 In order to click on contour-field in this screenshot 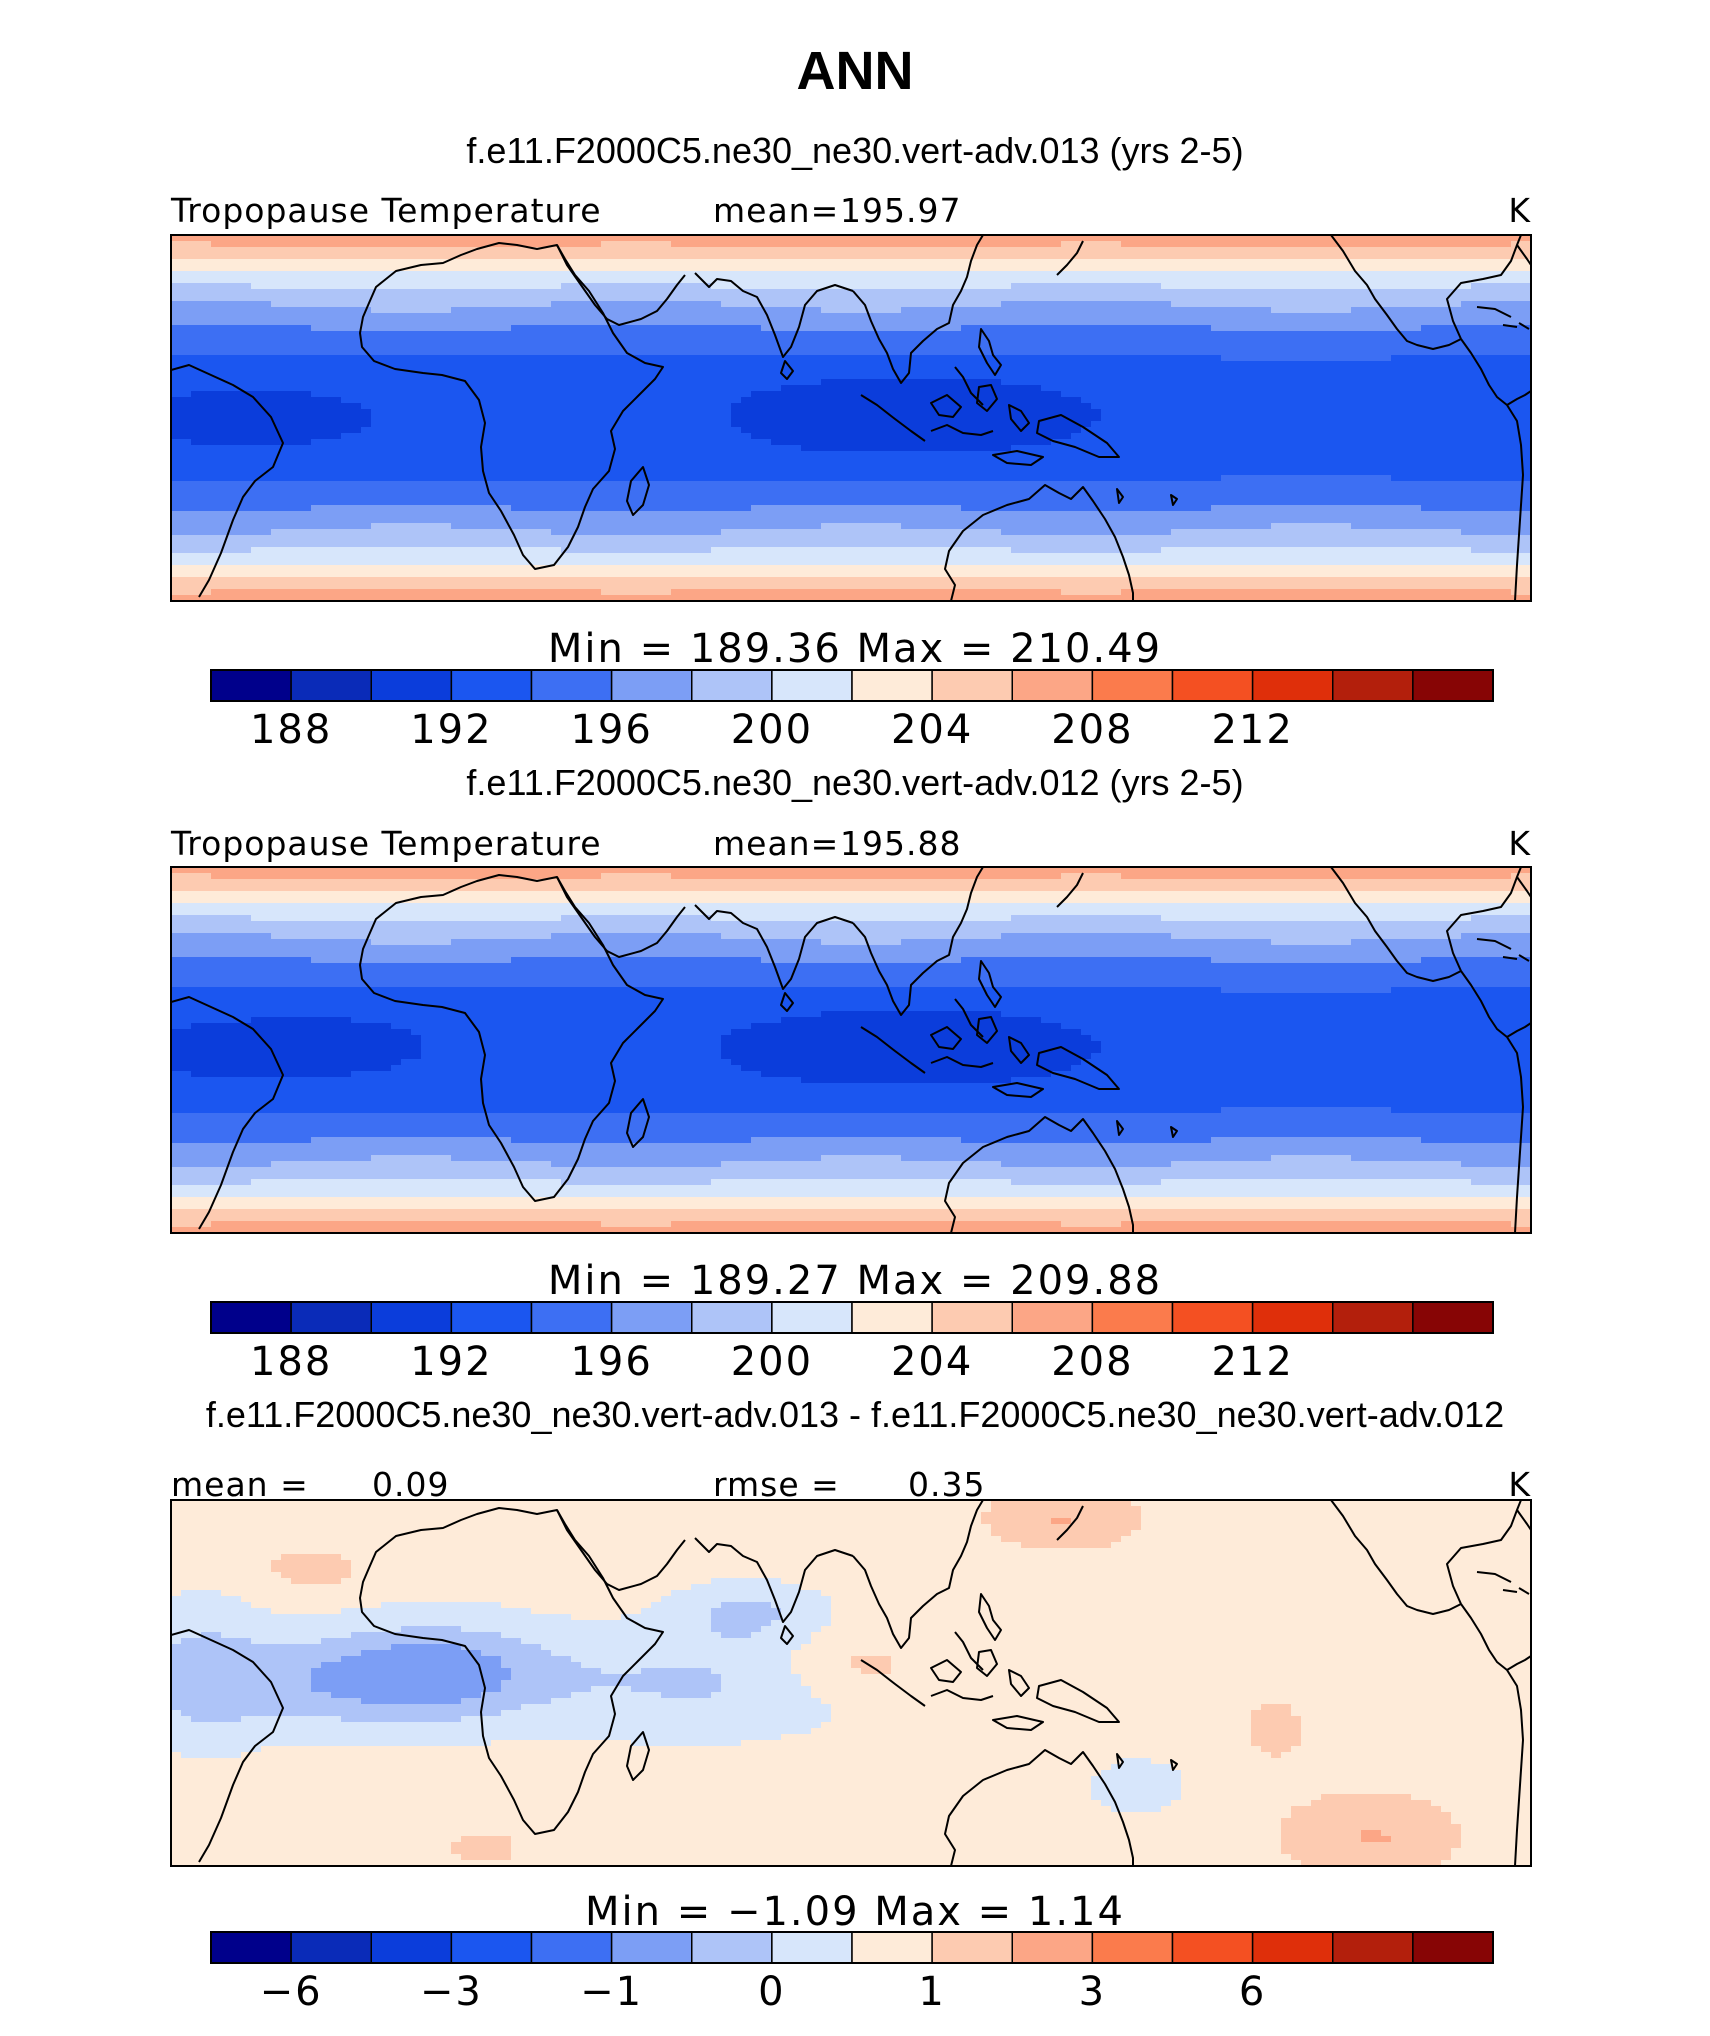, I will do `click(851, 1050)`.